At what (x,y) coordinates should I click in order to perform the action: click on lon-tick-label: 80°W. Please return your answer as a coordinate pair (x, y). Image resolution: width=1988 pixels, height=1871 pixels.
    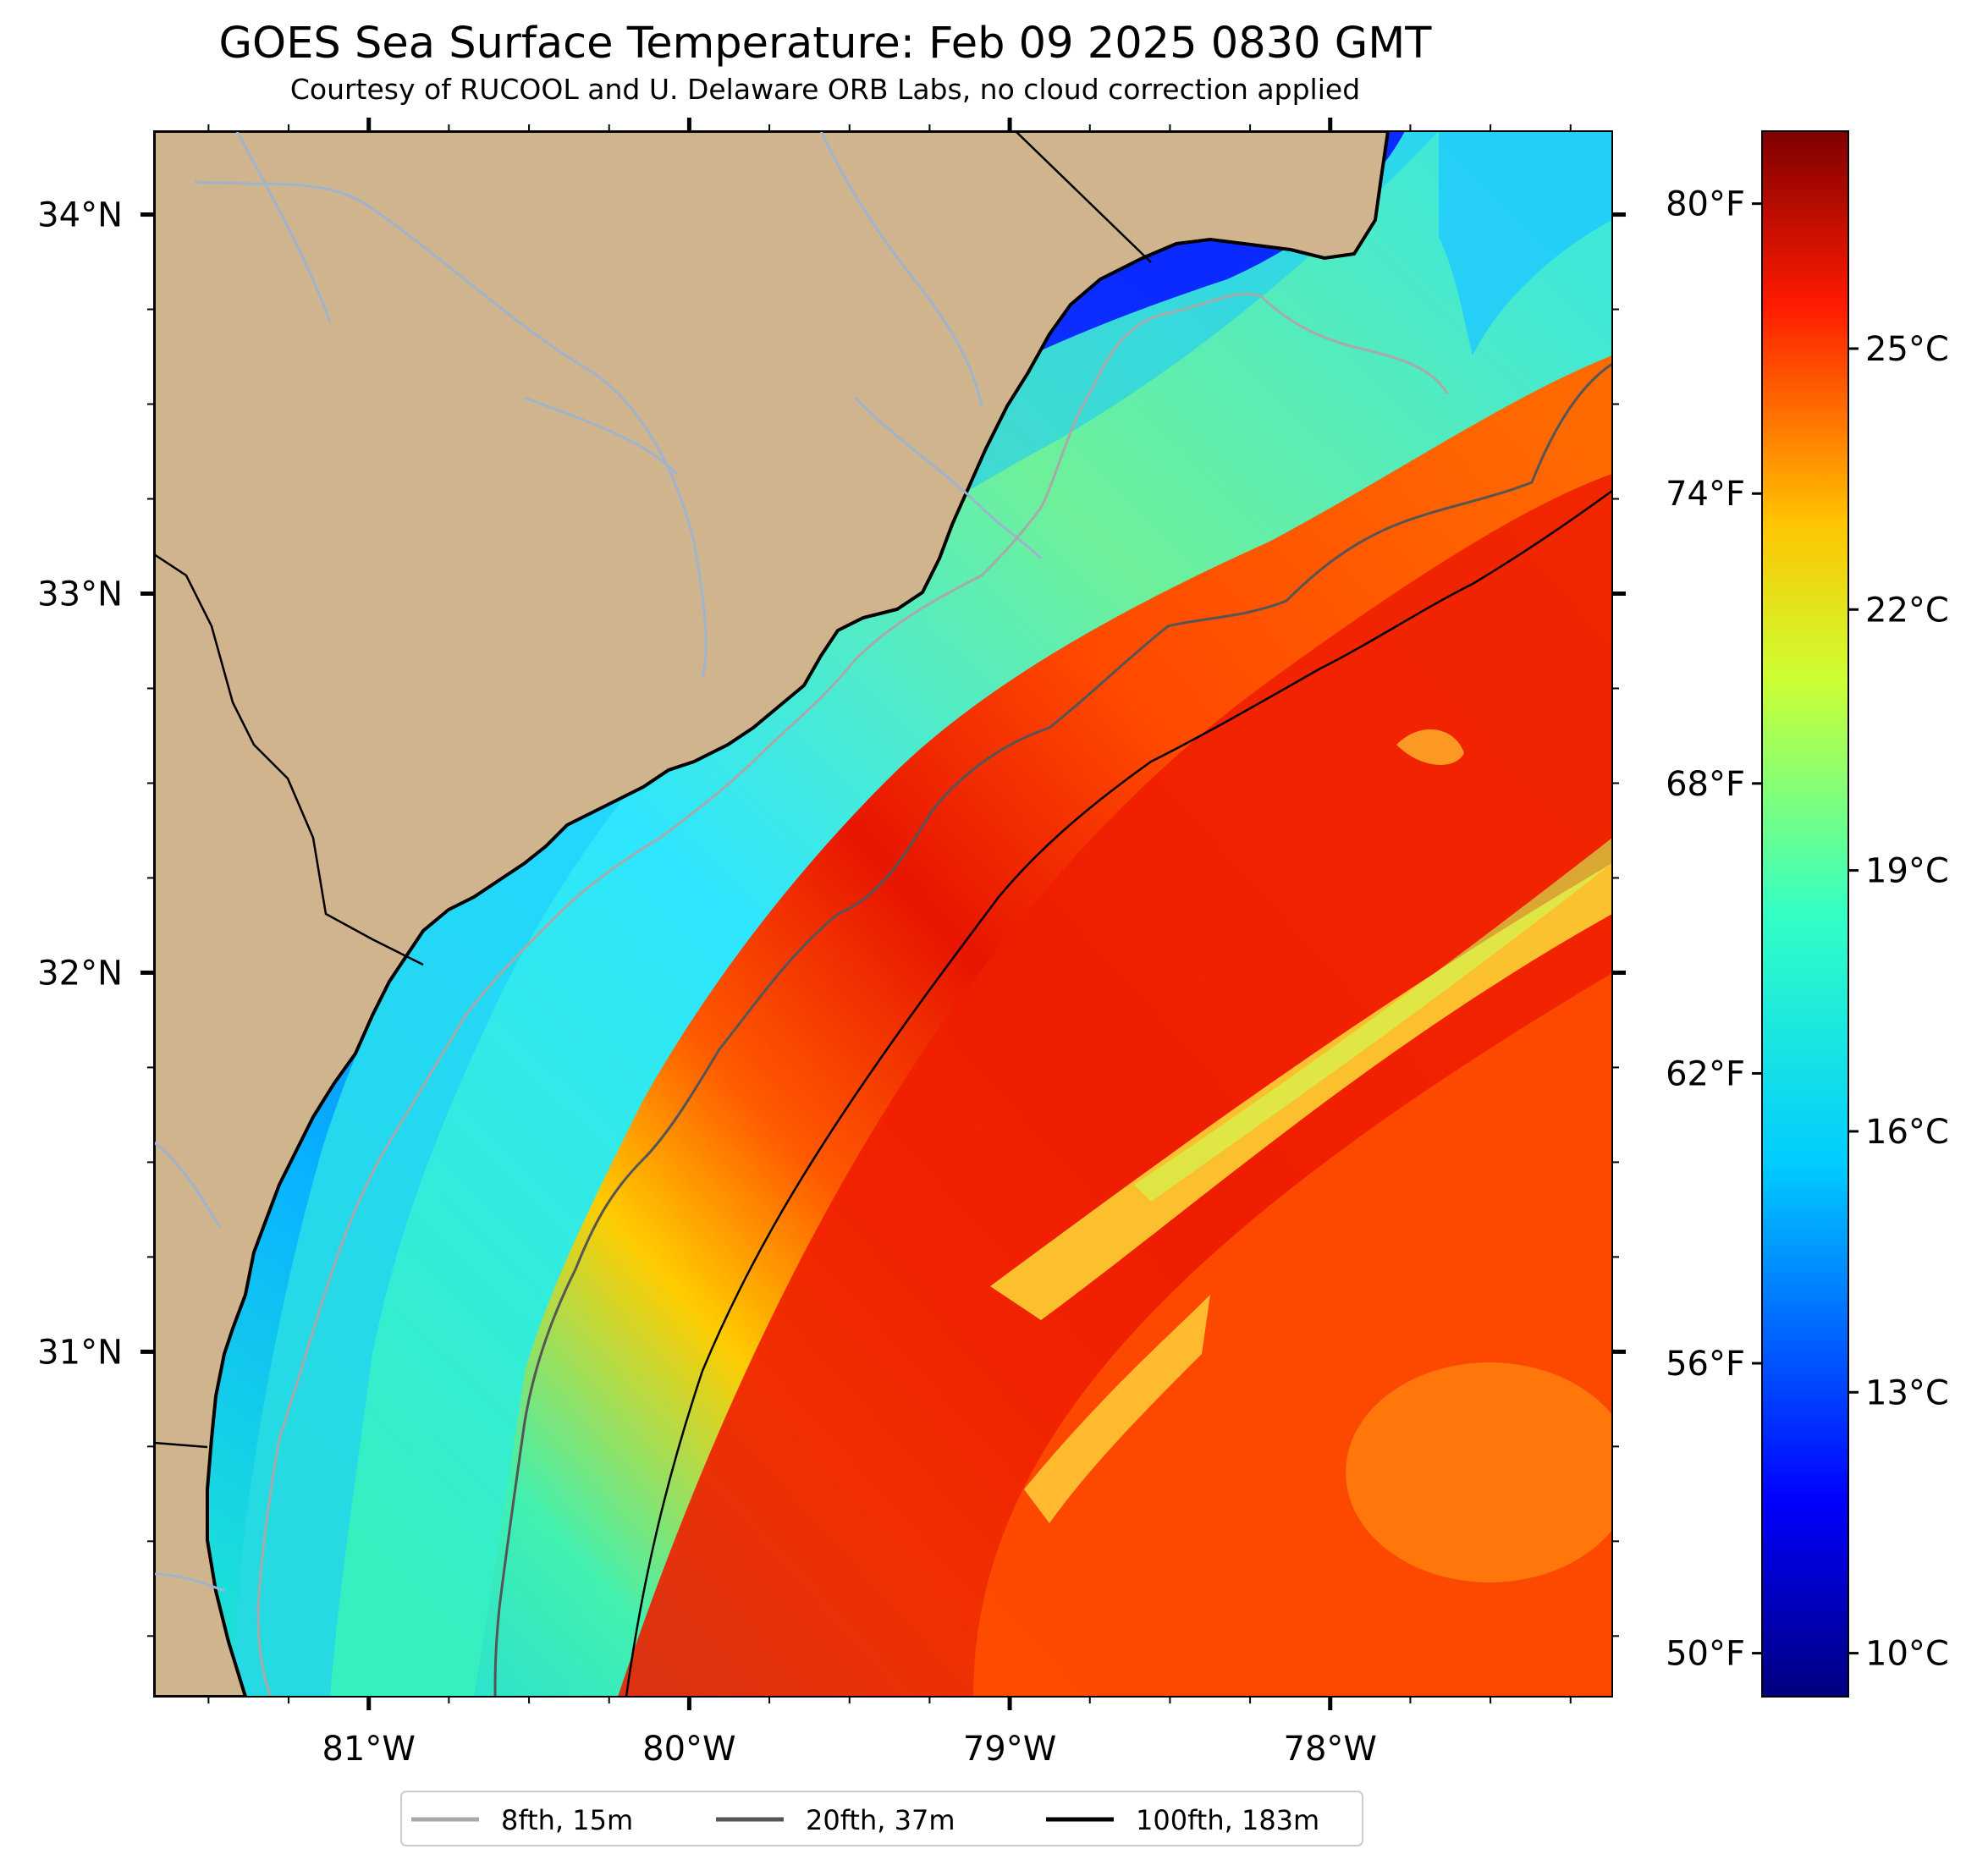
    Looking at the image, I should click on (688, 1750).